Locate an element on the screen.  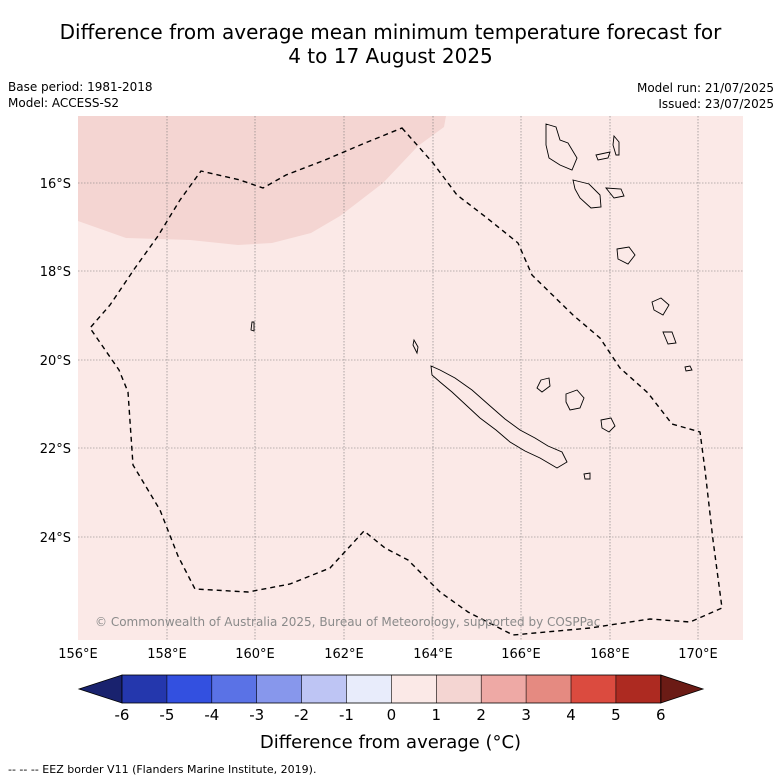
aneityum is located at coordinates (688, 368).